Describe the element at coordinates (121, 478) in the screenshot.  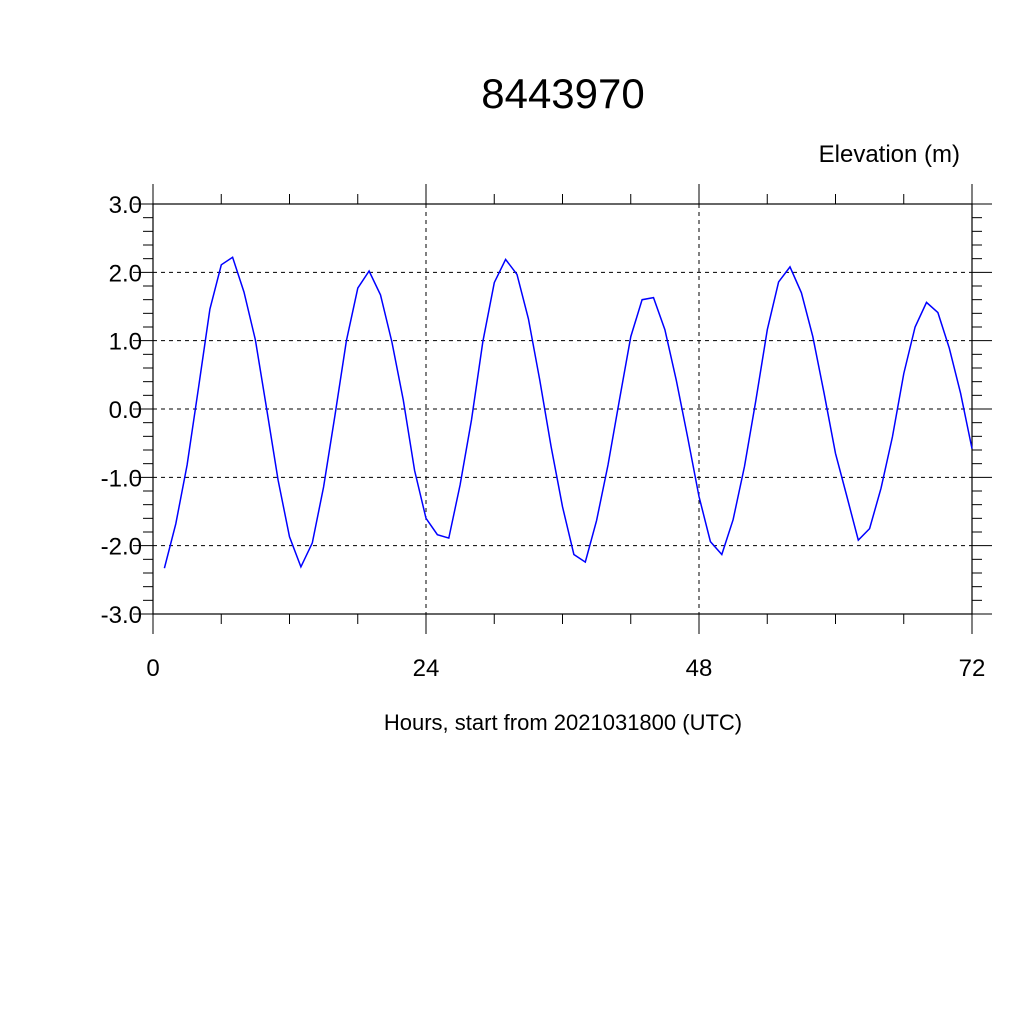
I see `y-tick-label: -1.0` at that location.